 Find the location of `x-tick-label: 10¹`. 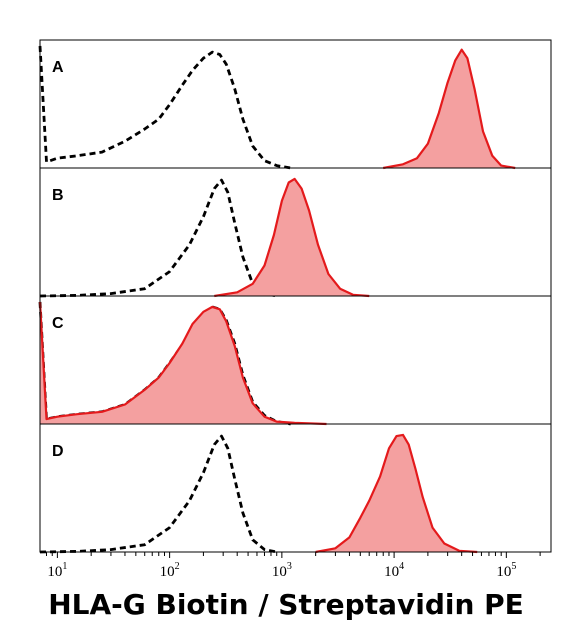

x-tick-label: 10¹ is located at coordinates (57, 570).